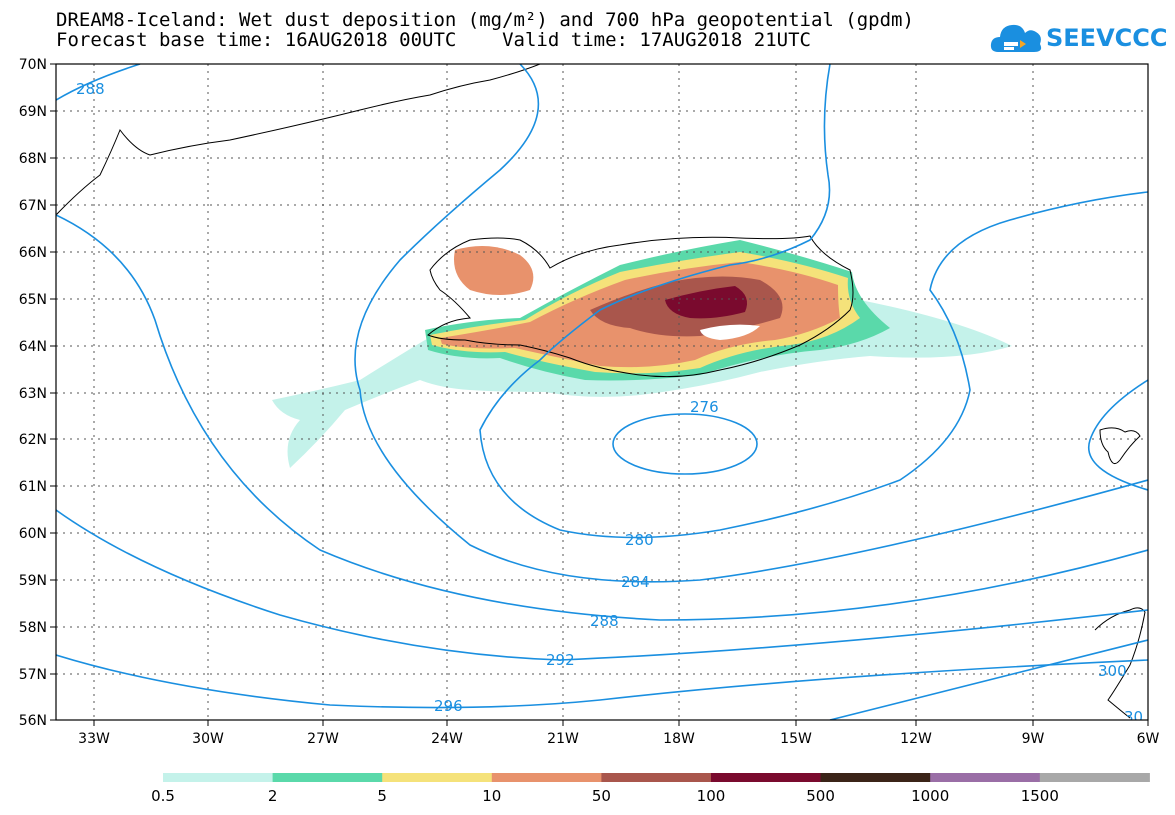 The width and height of the screenshot is (1175, 815). What do you see at coordinates (33, 581) in the screenshot?
I see `lat-label: 59N` at bounding box center [33, 581].